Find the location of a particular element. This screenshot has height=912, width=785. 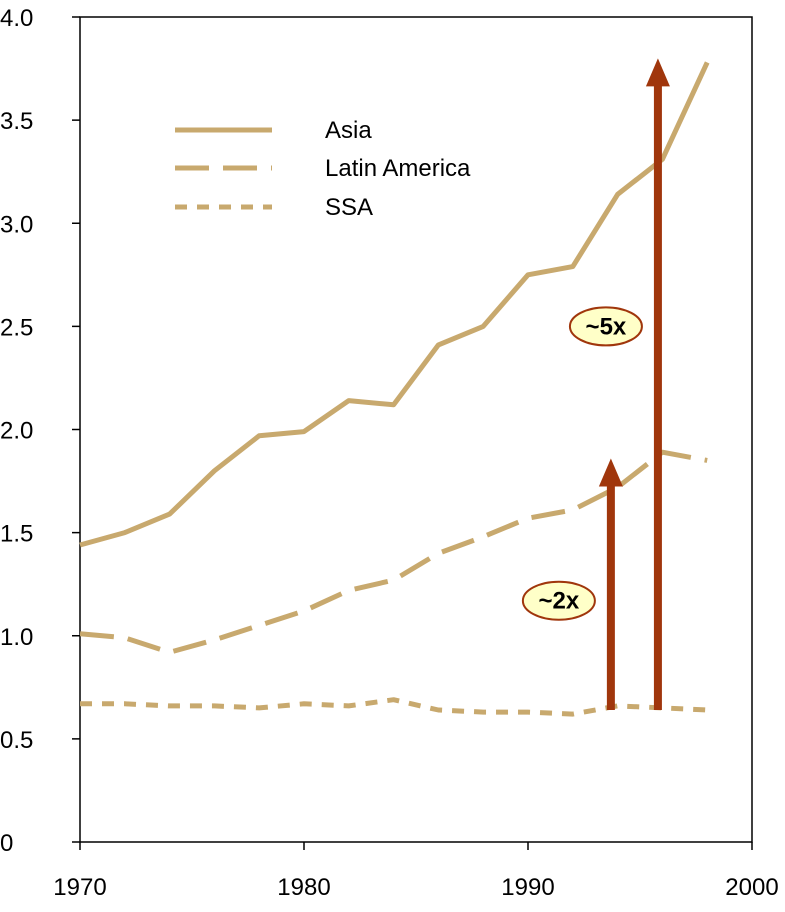

legend-label: SSA is located at coordinates (349, 207).